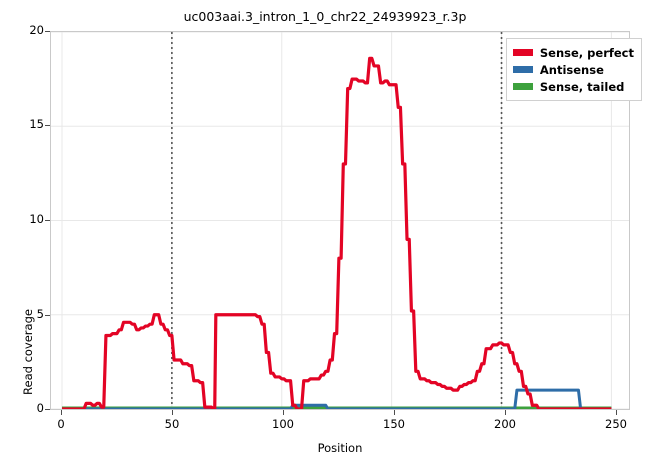  What do you see at coordinates (394, 424) in the screenshot?
I see `x-tick-label-150: 150` at bounding box center [394, 424].